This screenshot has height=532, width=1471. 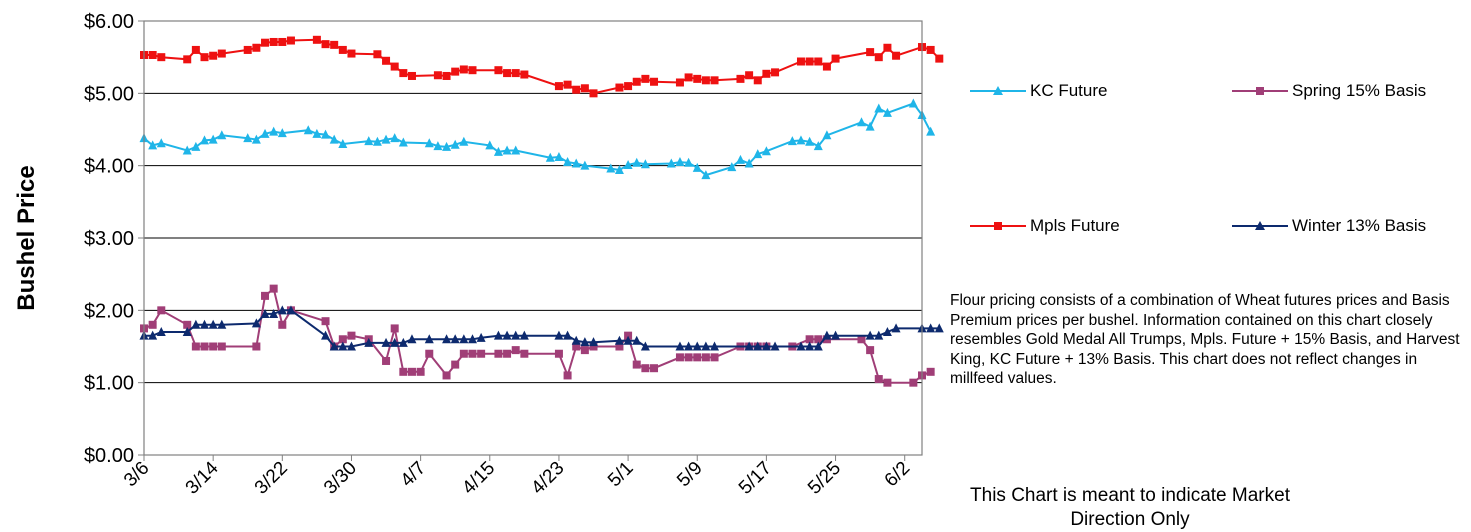 I want to click on x-tick-label: 3/14, so click(x=202, y=477).